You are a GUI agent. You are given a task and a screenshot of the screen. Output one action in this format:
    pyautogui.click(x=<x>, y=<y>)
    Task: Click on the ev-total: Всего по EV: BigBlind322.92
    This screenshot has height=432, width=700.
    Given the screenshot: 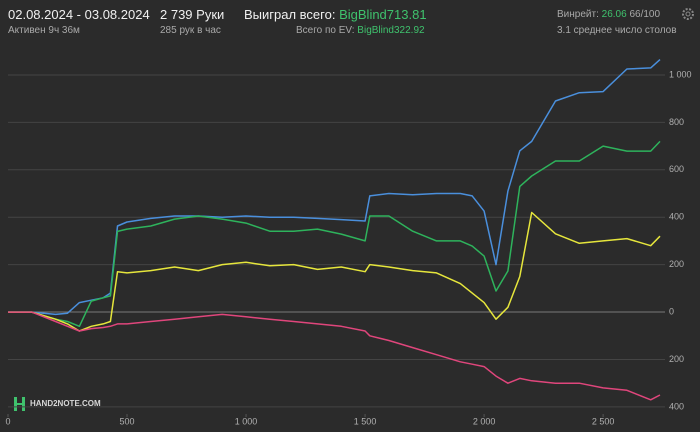 What is the action you would take?
    pyautogui.click(x=360, y=30)
    